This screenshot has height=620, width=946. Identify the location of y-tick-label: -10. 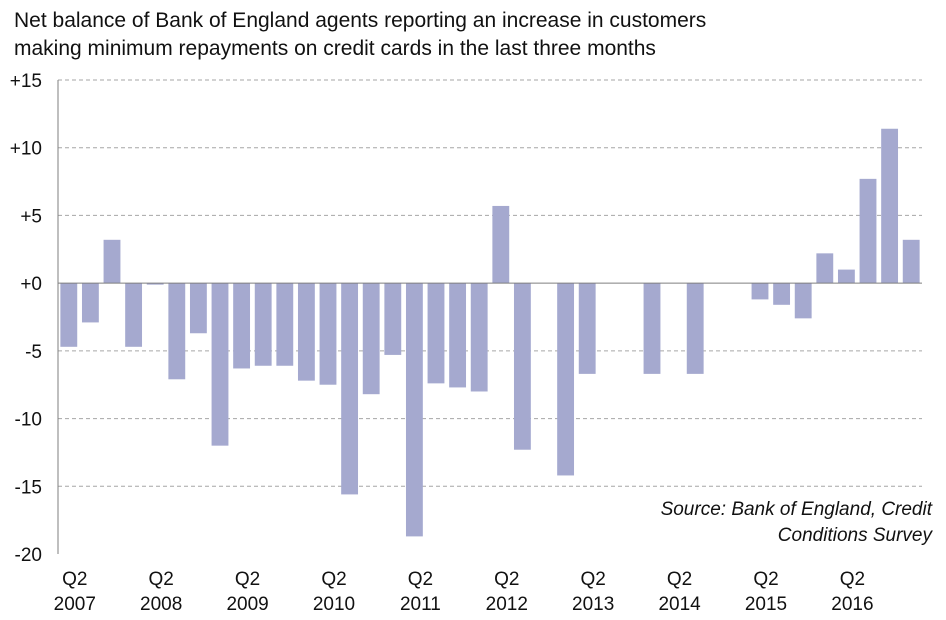
(28, 420).